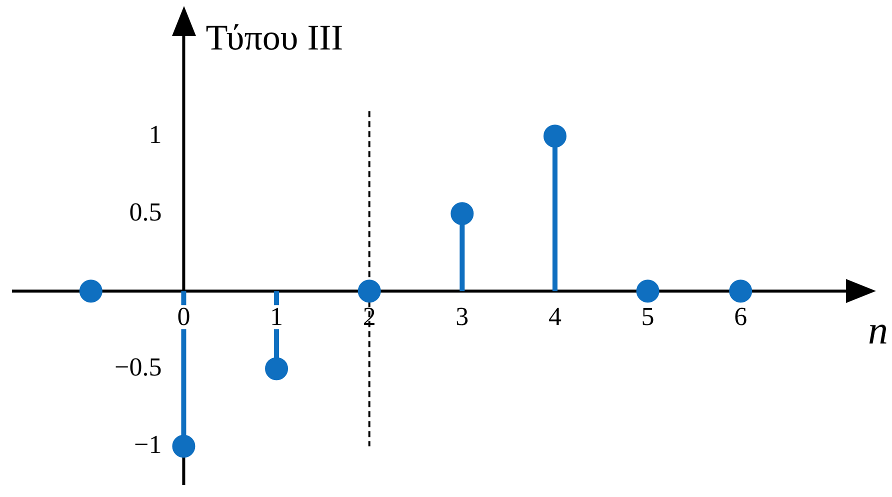 The height and width of the screenshot is (497, 892). Describe the element at coordinates (183, 316) in the screenshot. I see `x-tick-label: 0` at that location.